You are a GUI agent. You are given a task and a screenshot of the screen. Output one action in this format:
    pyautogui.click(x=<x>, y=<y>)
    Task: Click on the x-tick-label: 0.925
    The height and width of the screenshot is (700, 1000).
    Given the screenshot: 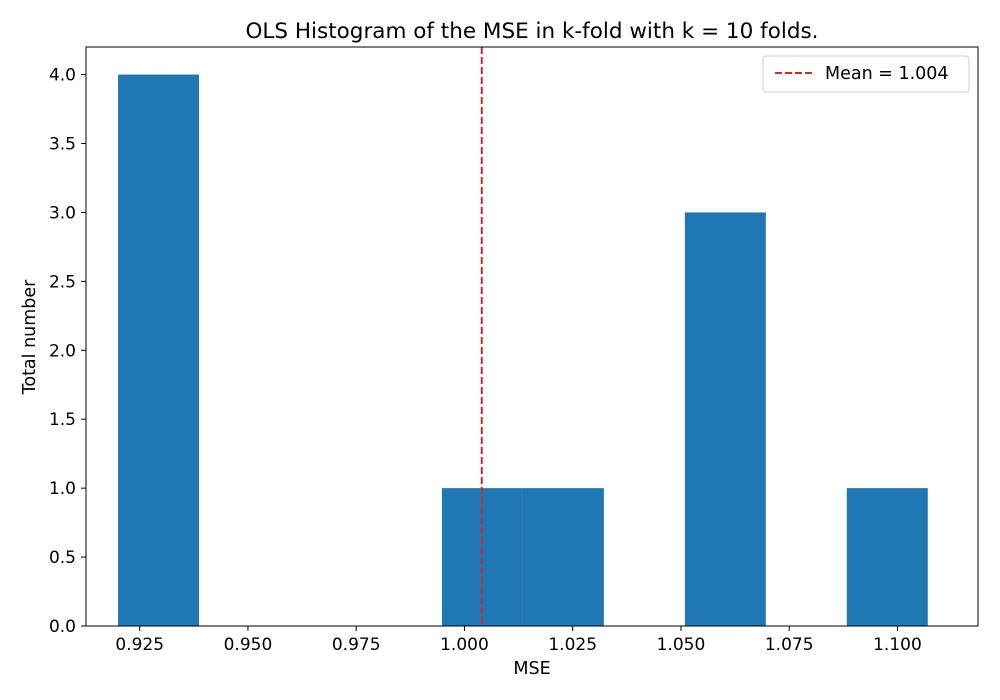 What is the action you would take?
    pyautogui.click(x=139, y=645)
    